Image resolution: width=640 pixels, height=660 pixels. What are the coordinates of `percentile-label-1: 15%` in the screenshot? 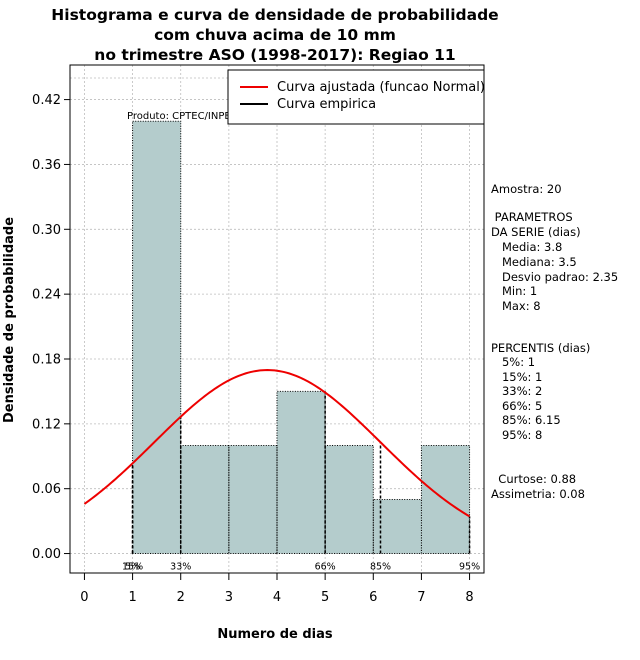 It's located at (132, 567).